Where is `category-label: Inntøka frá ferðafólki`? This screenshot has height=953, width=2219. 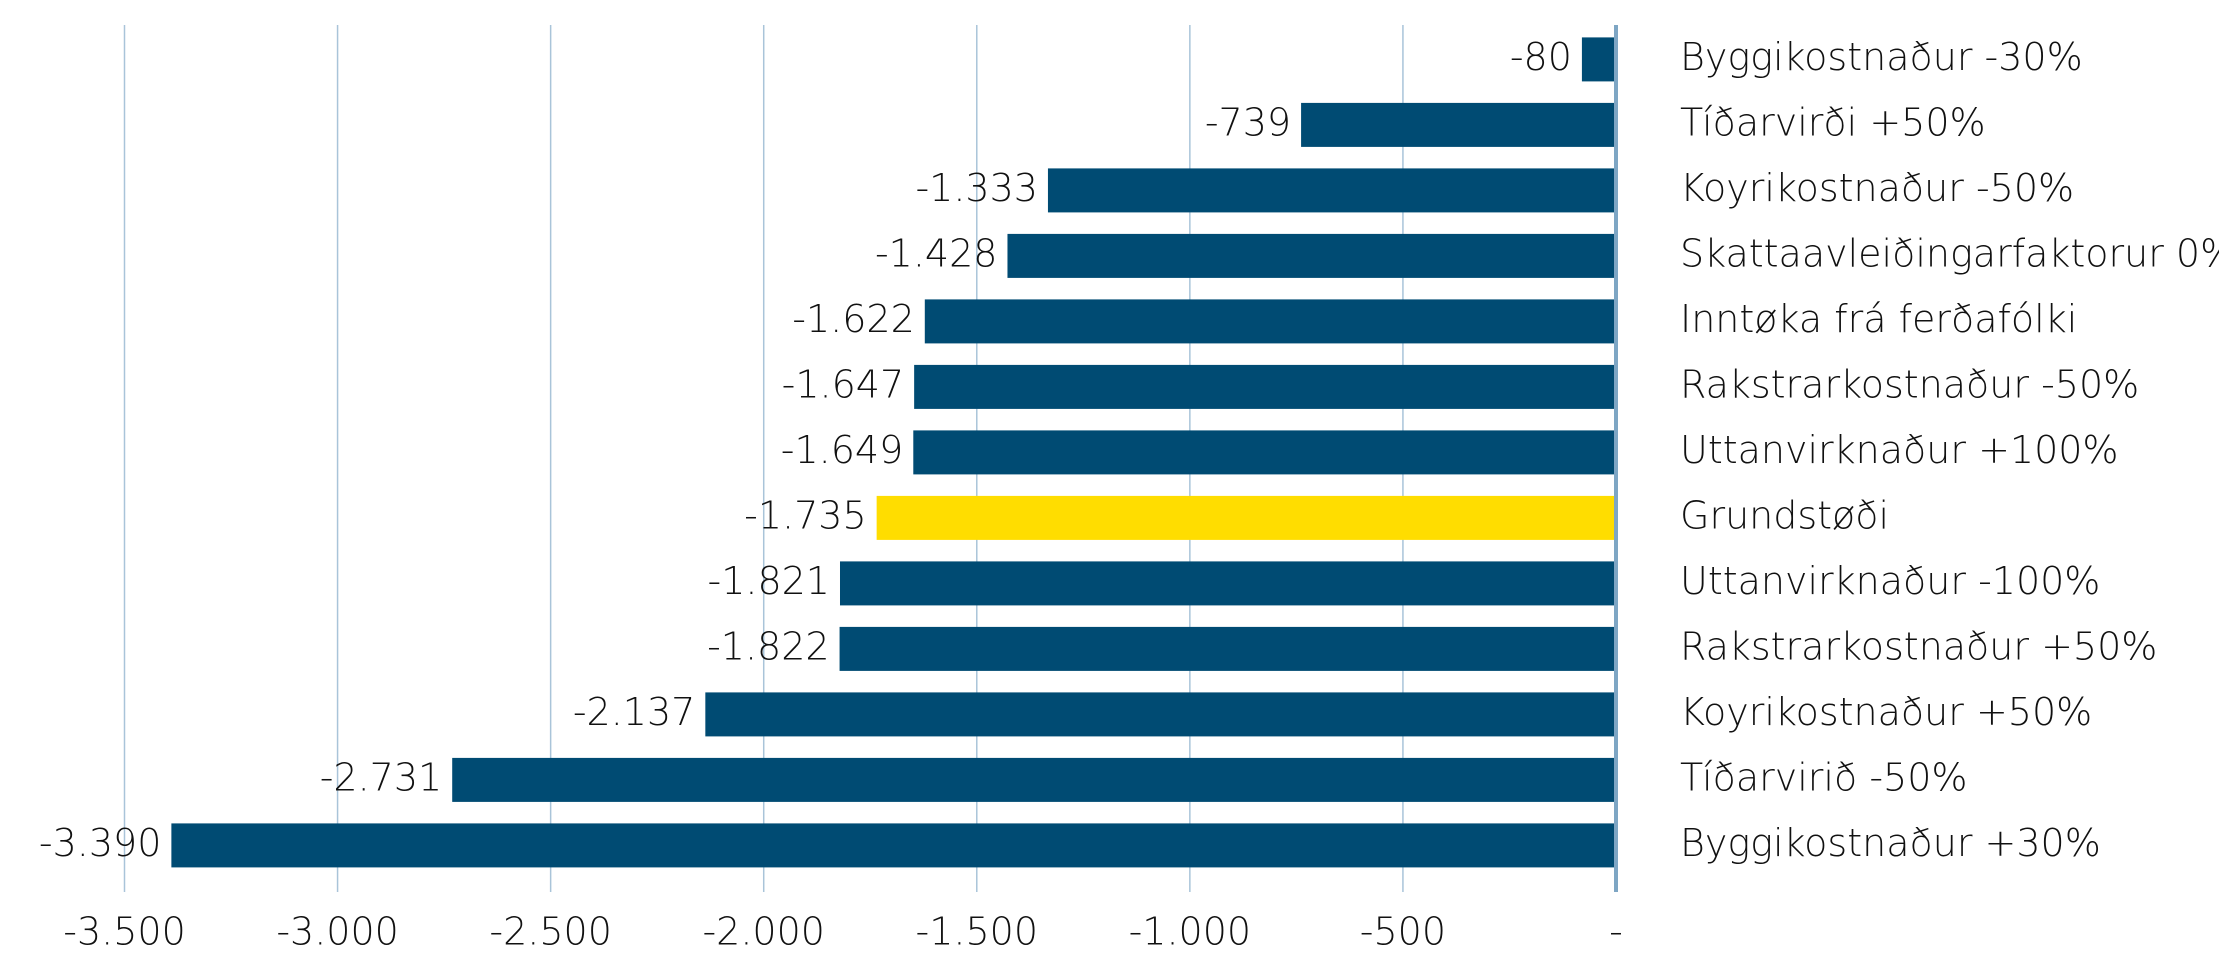
category-label: Inntøka frá ferðafólki is located at coordinates (1878, 319).